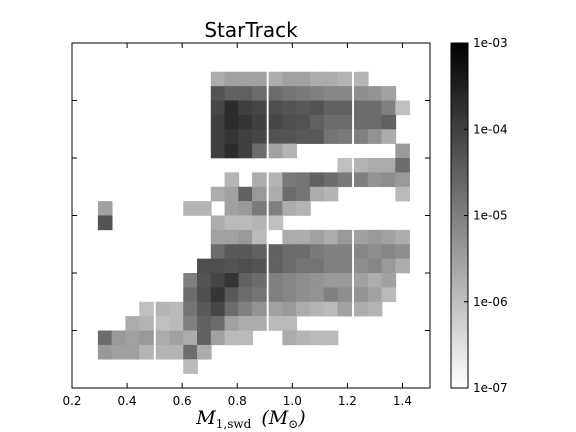 The image size is (576, 432). What do you see at coordinates (205, 418) in the screenshot?
I see `xlabel-symbol: M` at bounding box center [205, 418].